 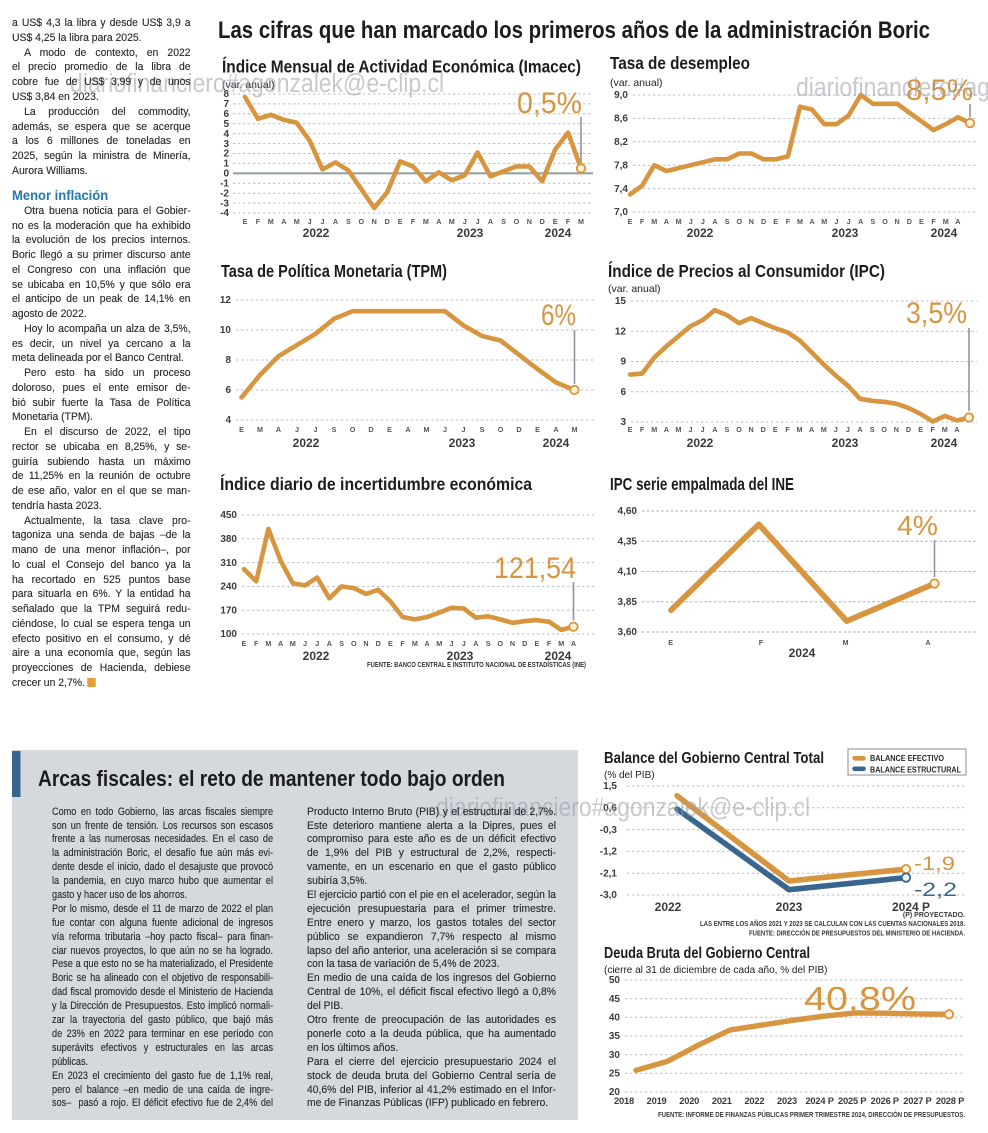 I want to click on svg-text:Balance del Gobierno Central T: Balance del Gobierno Central Total, so click(x=714, y=758).